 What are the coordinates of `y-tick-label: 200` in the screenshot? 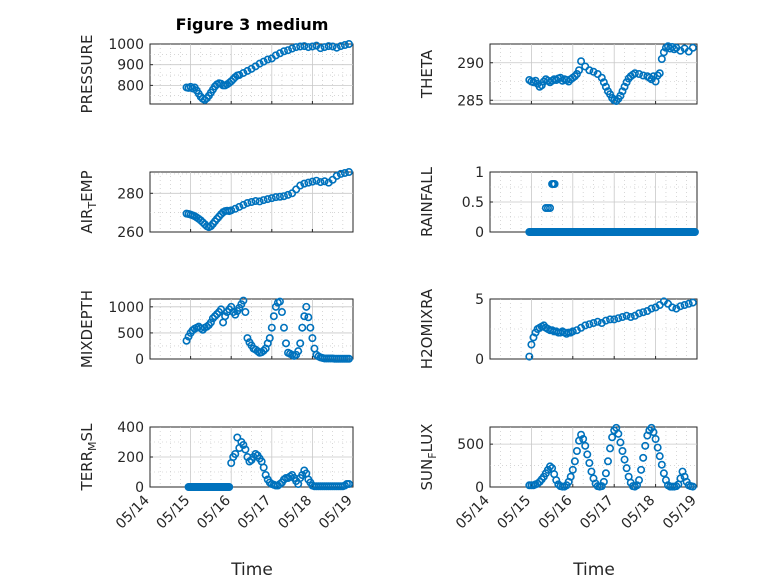 It's located at (130, 458).